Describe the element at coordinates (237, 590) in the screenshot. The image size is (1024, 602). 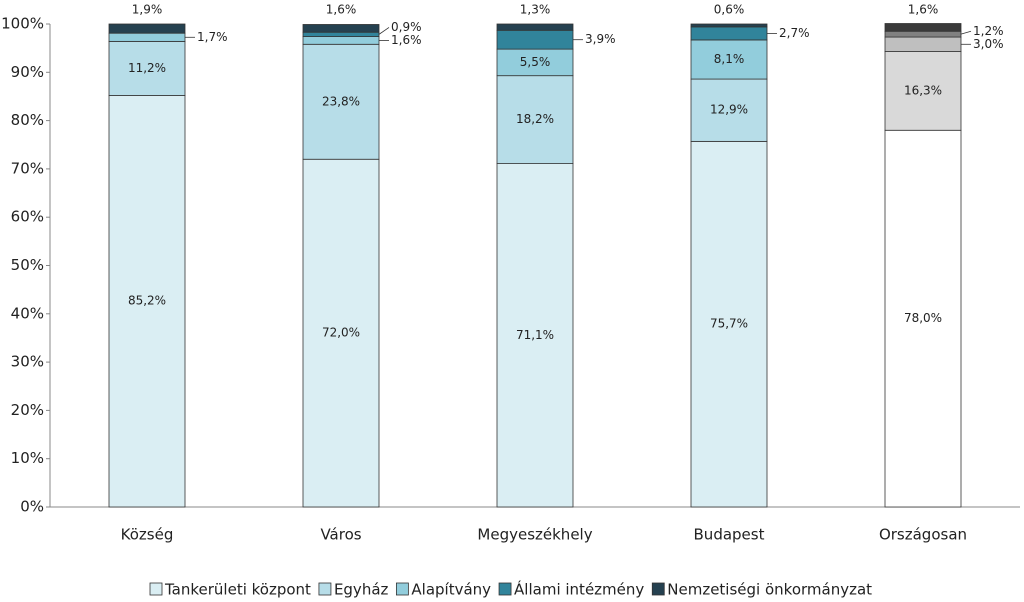
I see `legend-label: Tankerületi központ` at that location.